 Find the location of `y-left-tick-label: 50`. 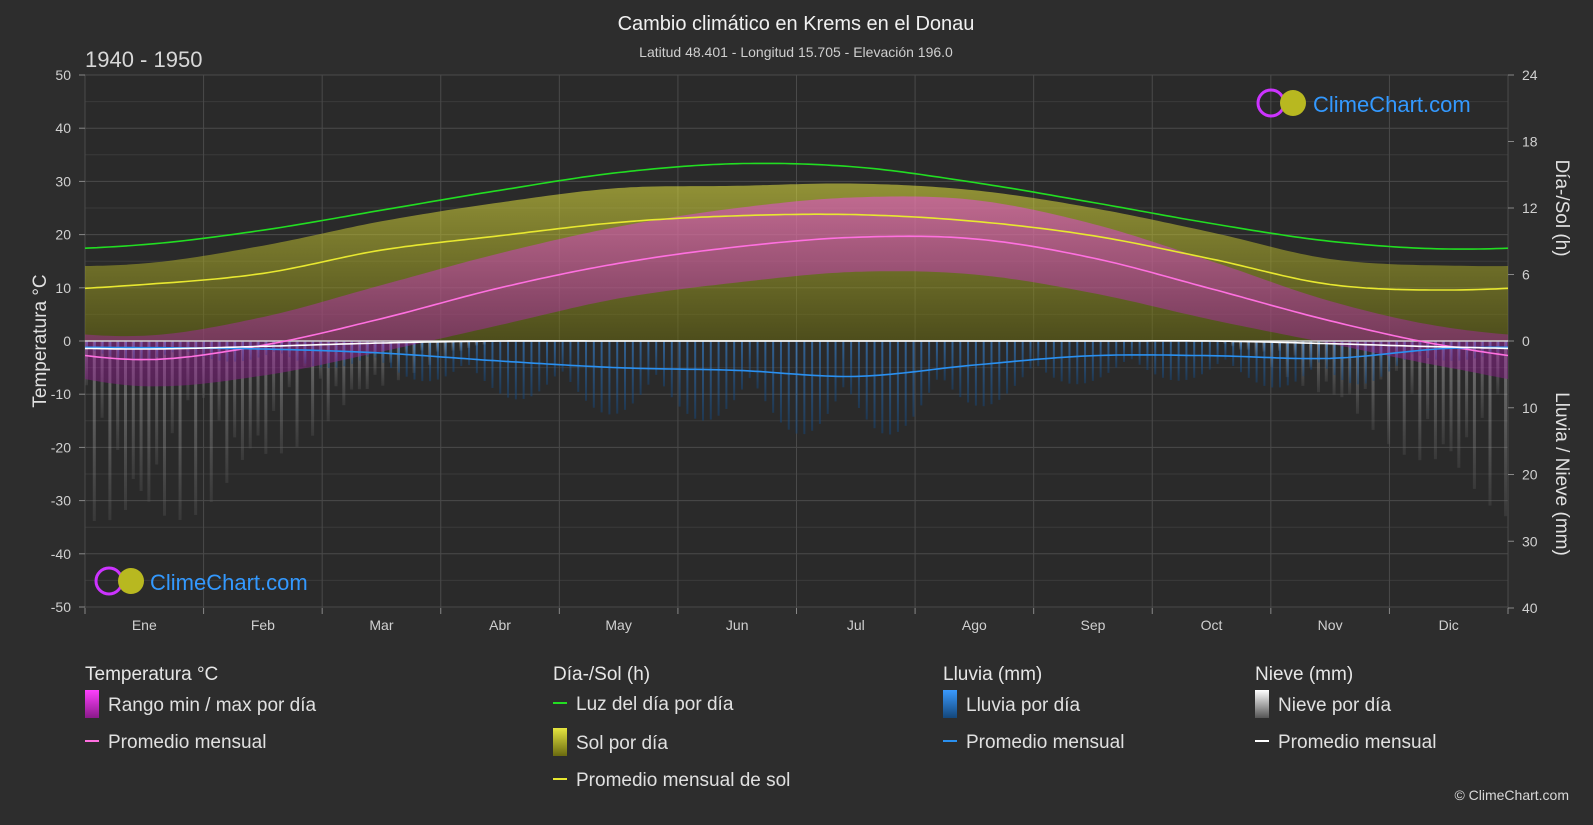

y-left-tick-label: 50 is located at coordinates (63, 75).